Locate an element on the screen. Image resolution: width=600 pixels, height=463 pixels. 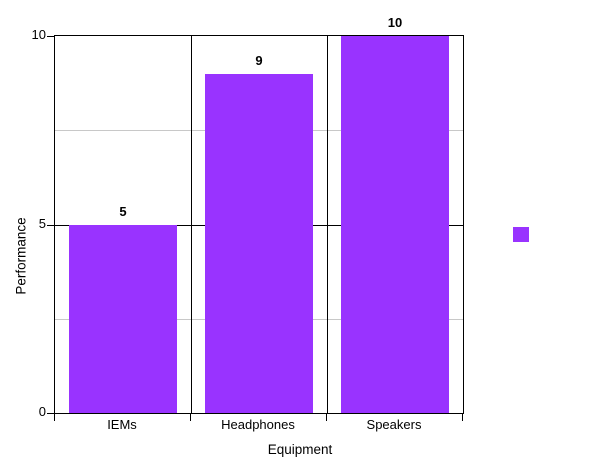
bar-speakers is located at coordinates (395, 224).